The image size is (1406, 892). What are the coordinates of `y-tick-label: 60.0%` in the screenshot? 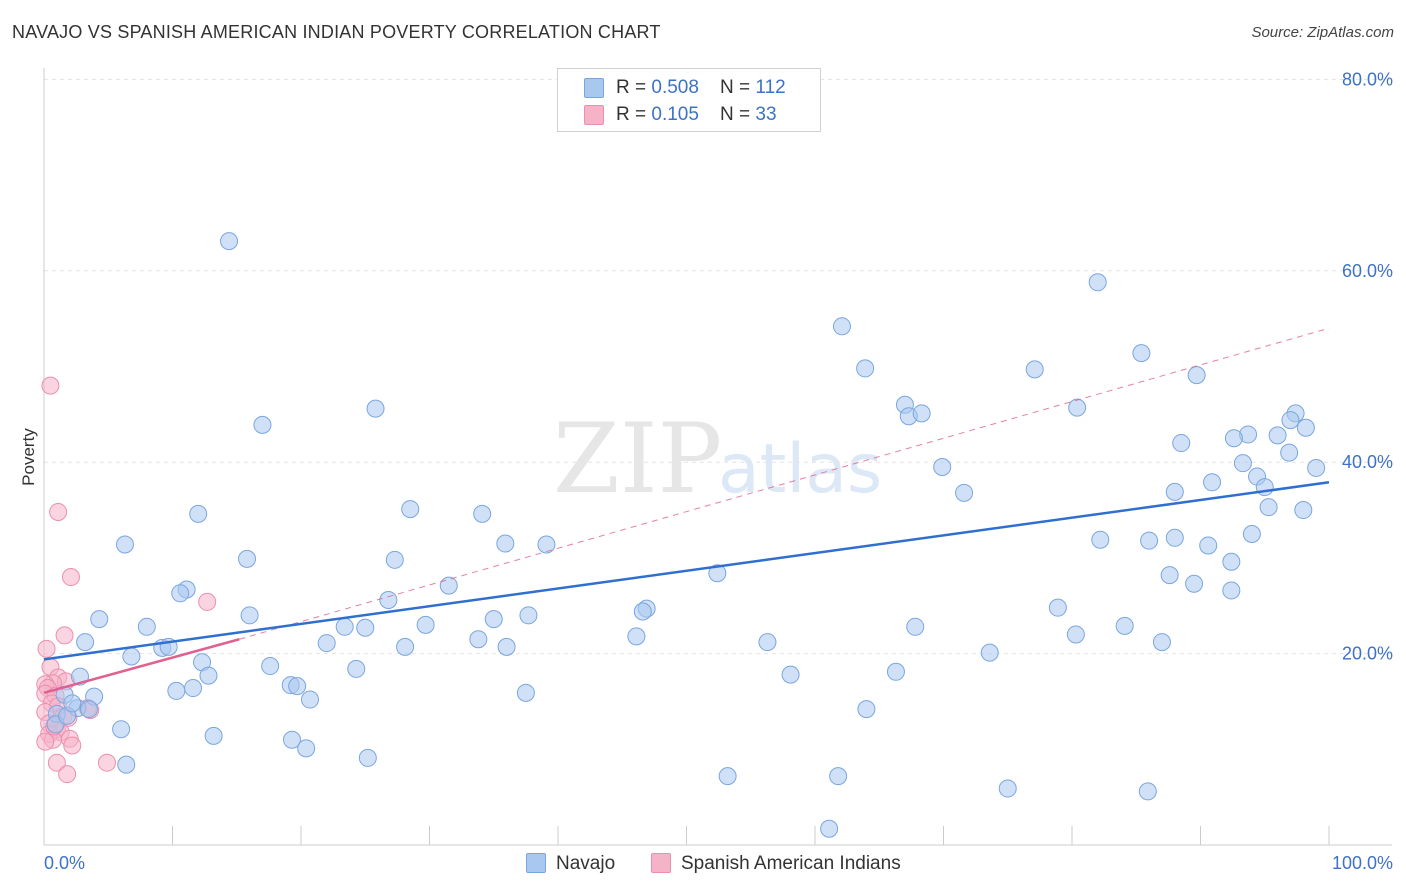 It's located at (1367, 271).